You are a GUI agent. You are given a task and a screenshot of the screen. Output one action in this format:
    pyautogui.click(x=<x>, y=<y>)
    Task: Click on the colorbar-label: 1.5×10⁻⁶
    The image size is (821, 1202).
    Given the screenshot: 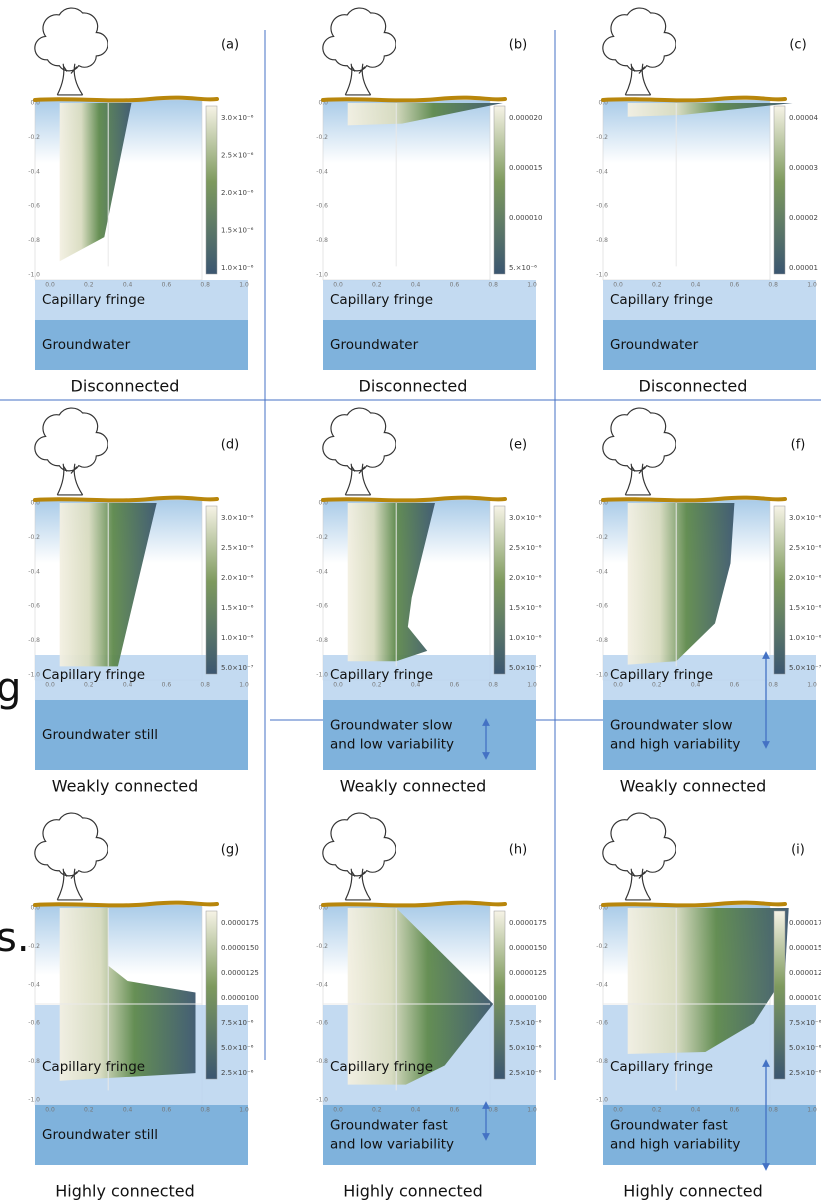 What is the action you would take?
    pyautogui.click(x=525, y=608)
    